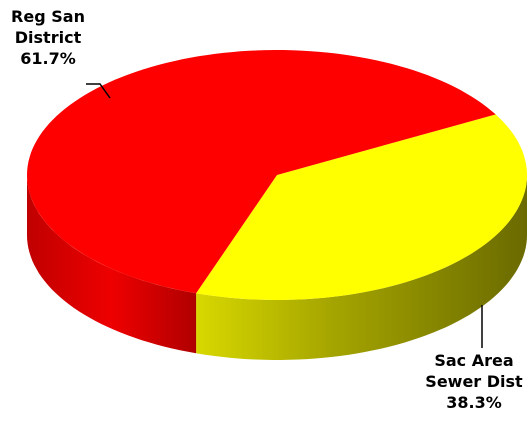 The image size is (532, 425). Describe the element at coordinates (474, 402) in the screenshot. I see `value-label: 38.3%` at that location.